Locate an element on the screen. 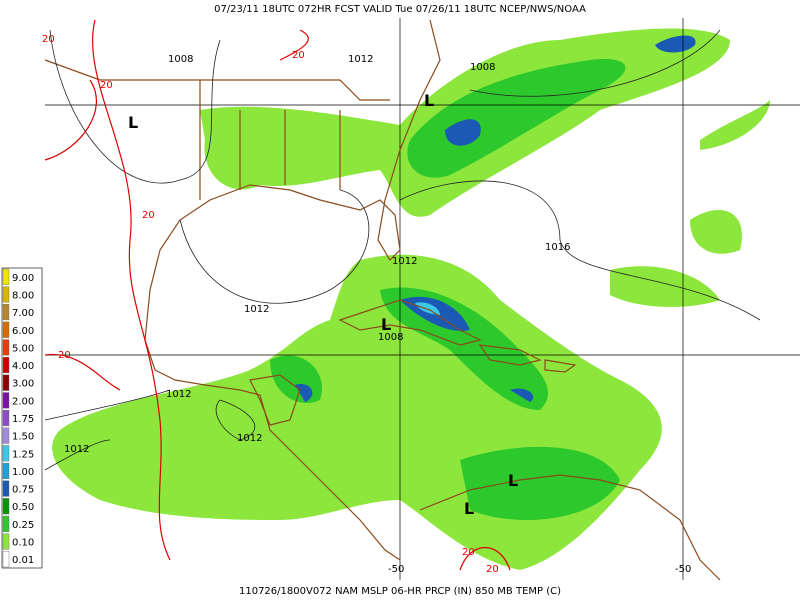 This screenshot has height=600, width=800. legend-label: 0.50 is located at coordinates (23, 507).